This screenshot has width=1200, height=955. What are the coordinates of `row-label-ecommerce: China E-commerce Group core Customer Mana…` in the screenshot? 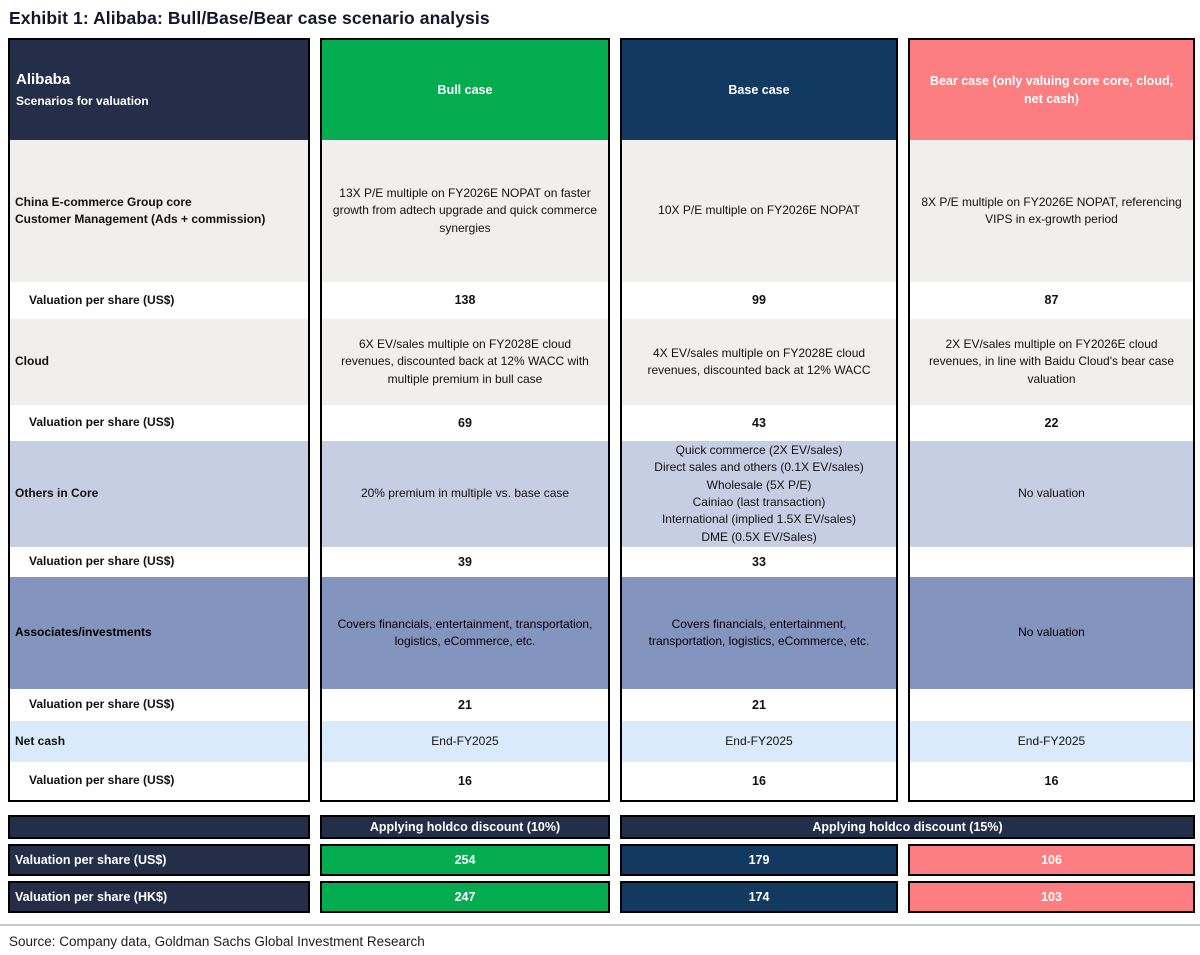 It's located at (159, 211).